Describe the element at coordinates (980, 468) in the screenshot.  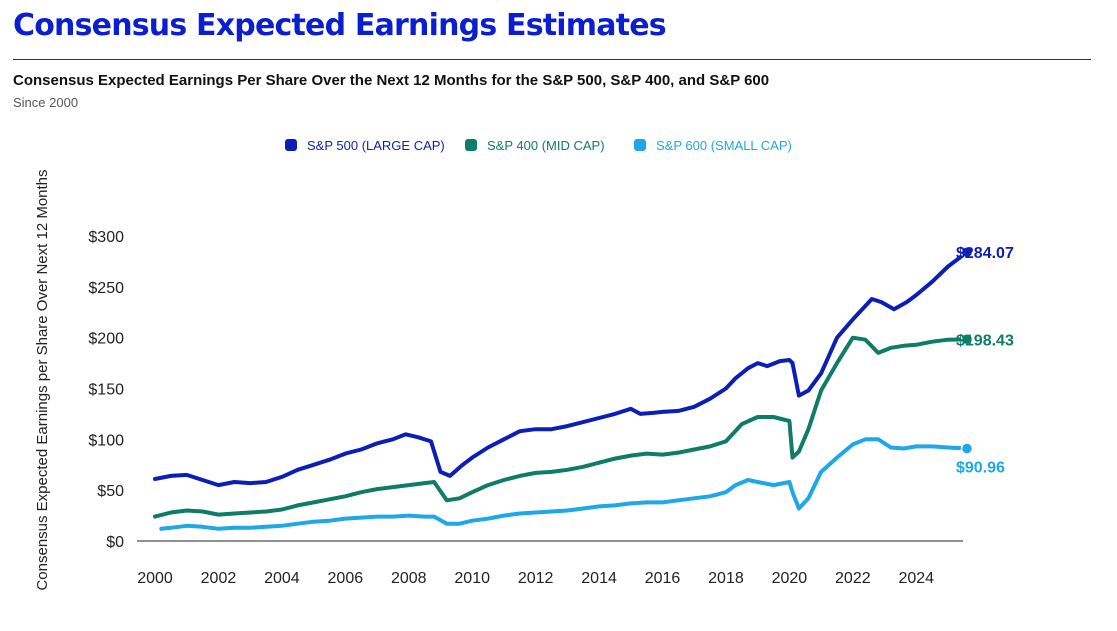
I see `series-end-value-label: $90.96` at that location.